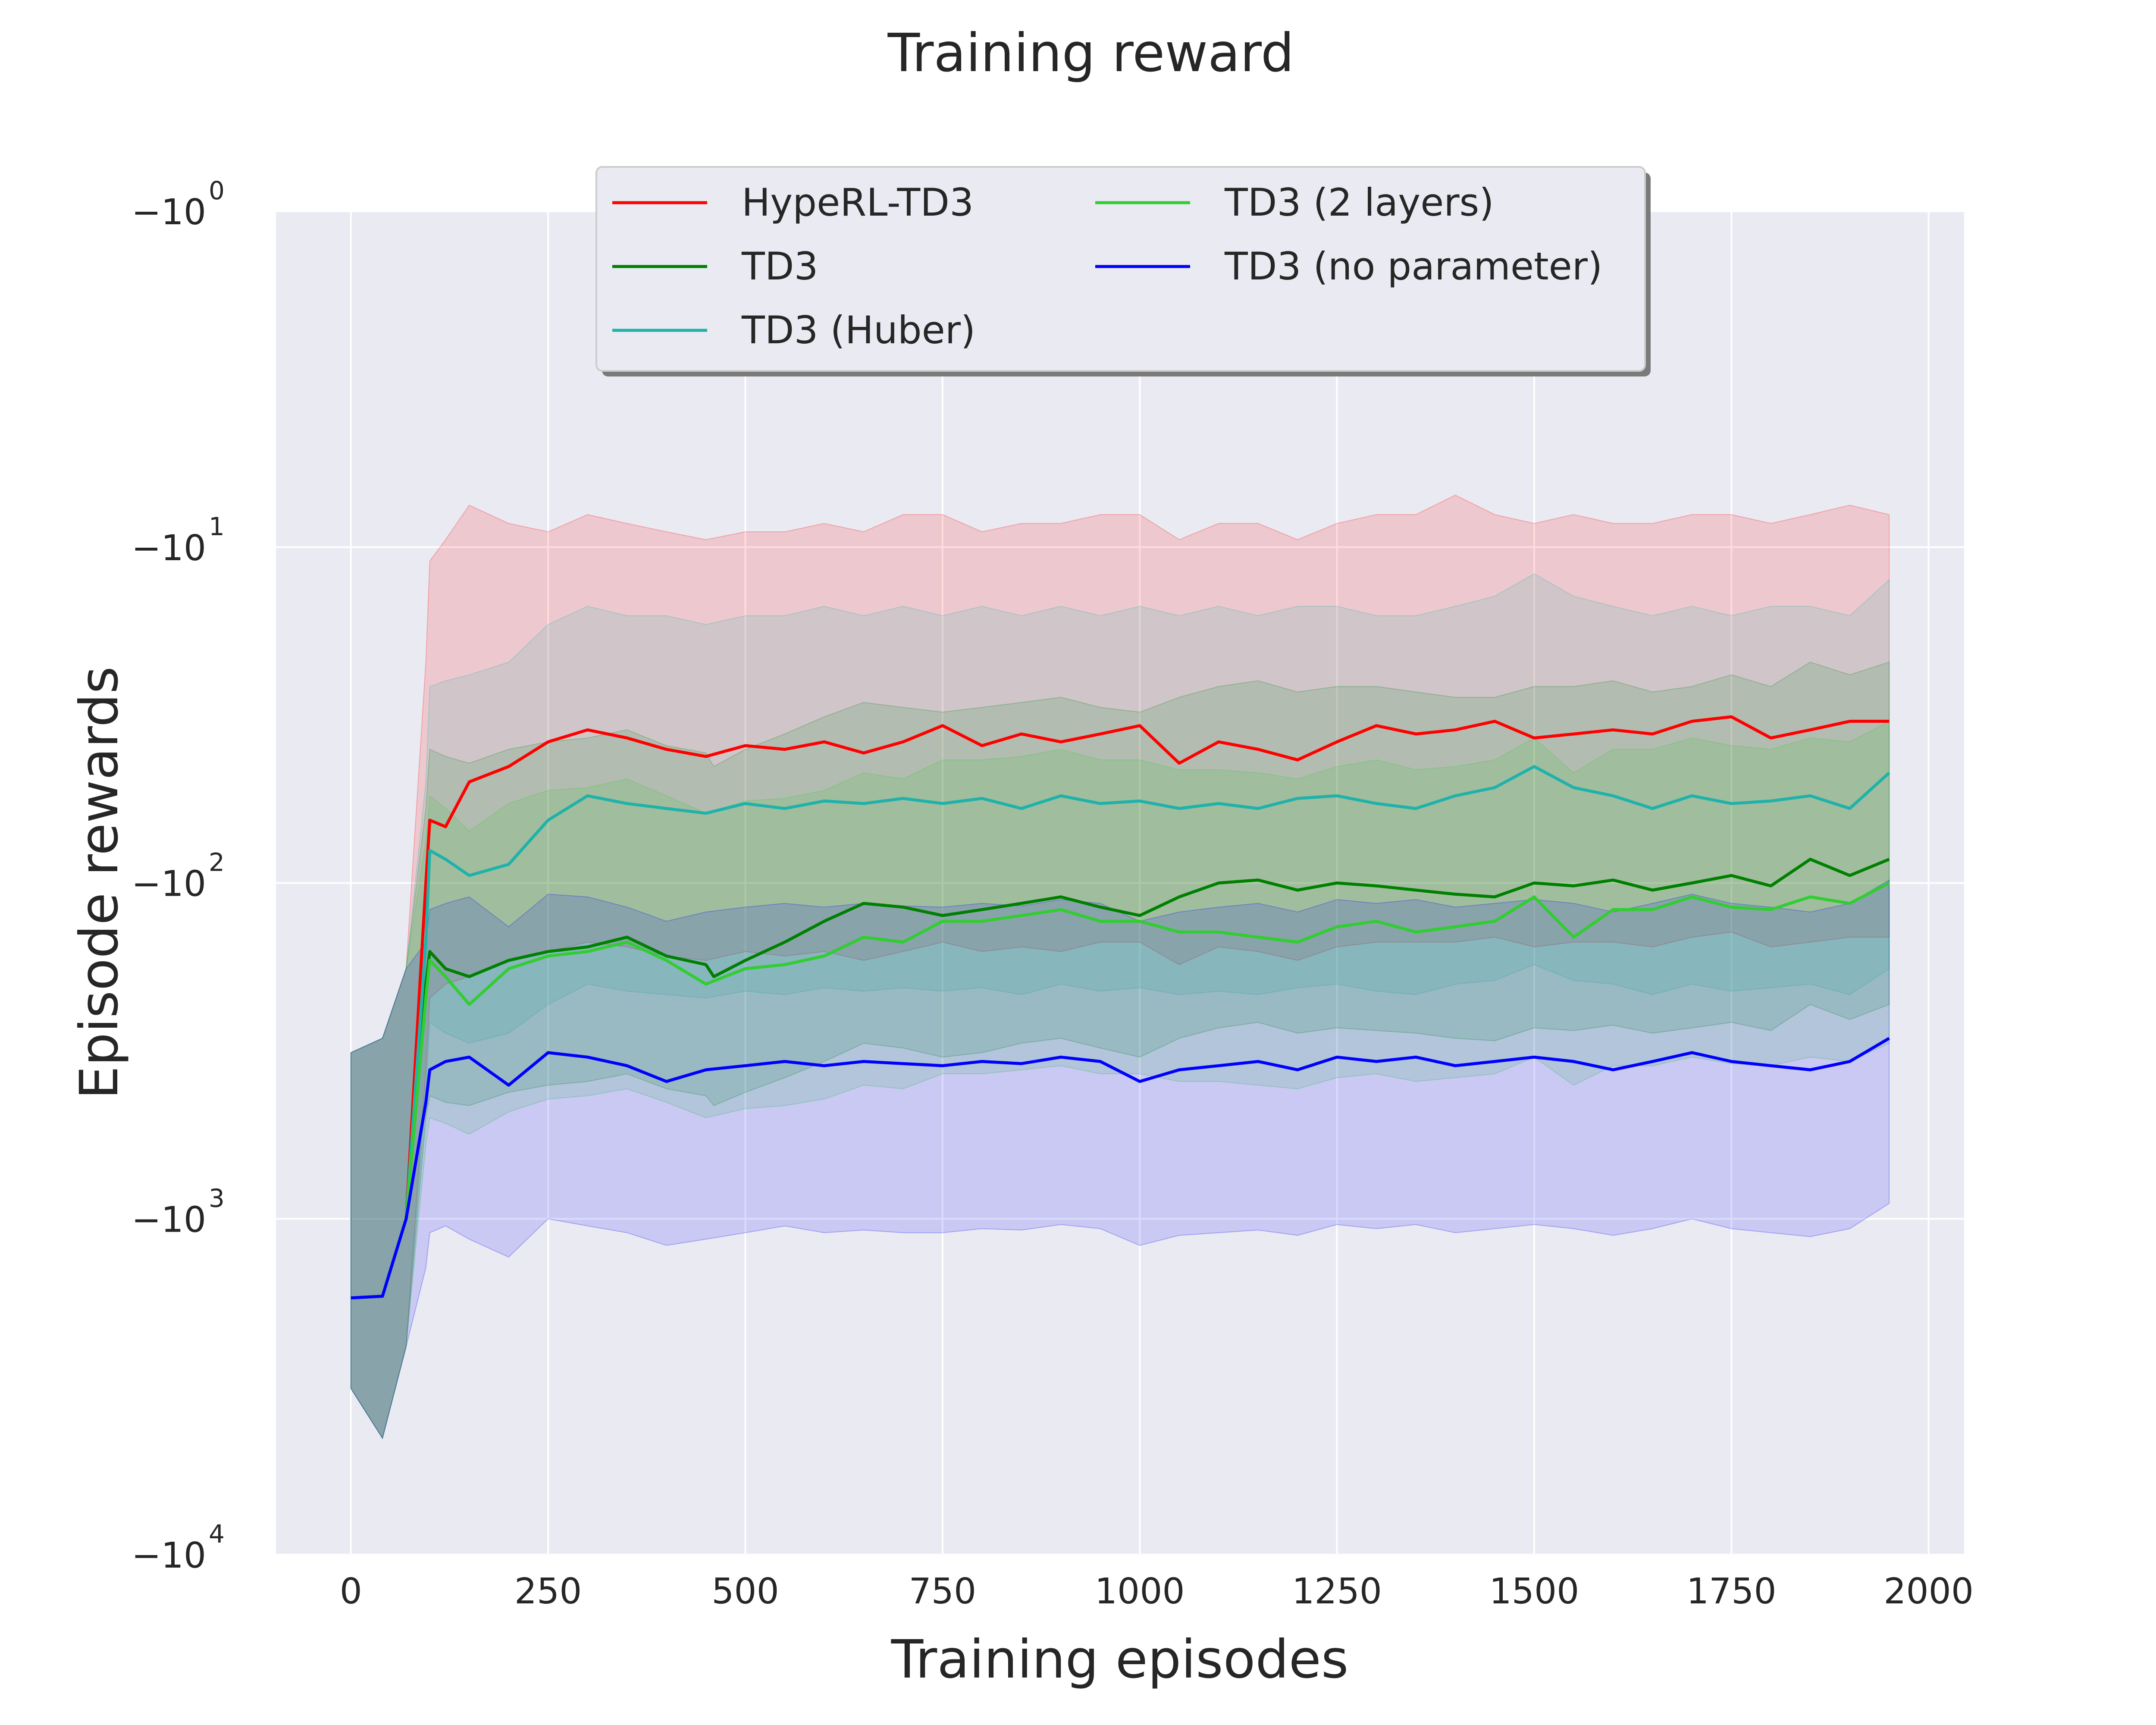 The height and width of the screenshot is (1725, 2156). What do you see at coordinates (351, 1592) in the screenshot?
I see `x-tick-label: 0` at bounding box center [351, 1592].